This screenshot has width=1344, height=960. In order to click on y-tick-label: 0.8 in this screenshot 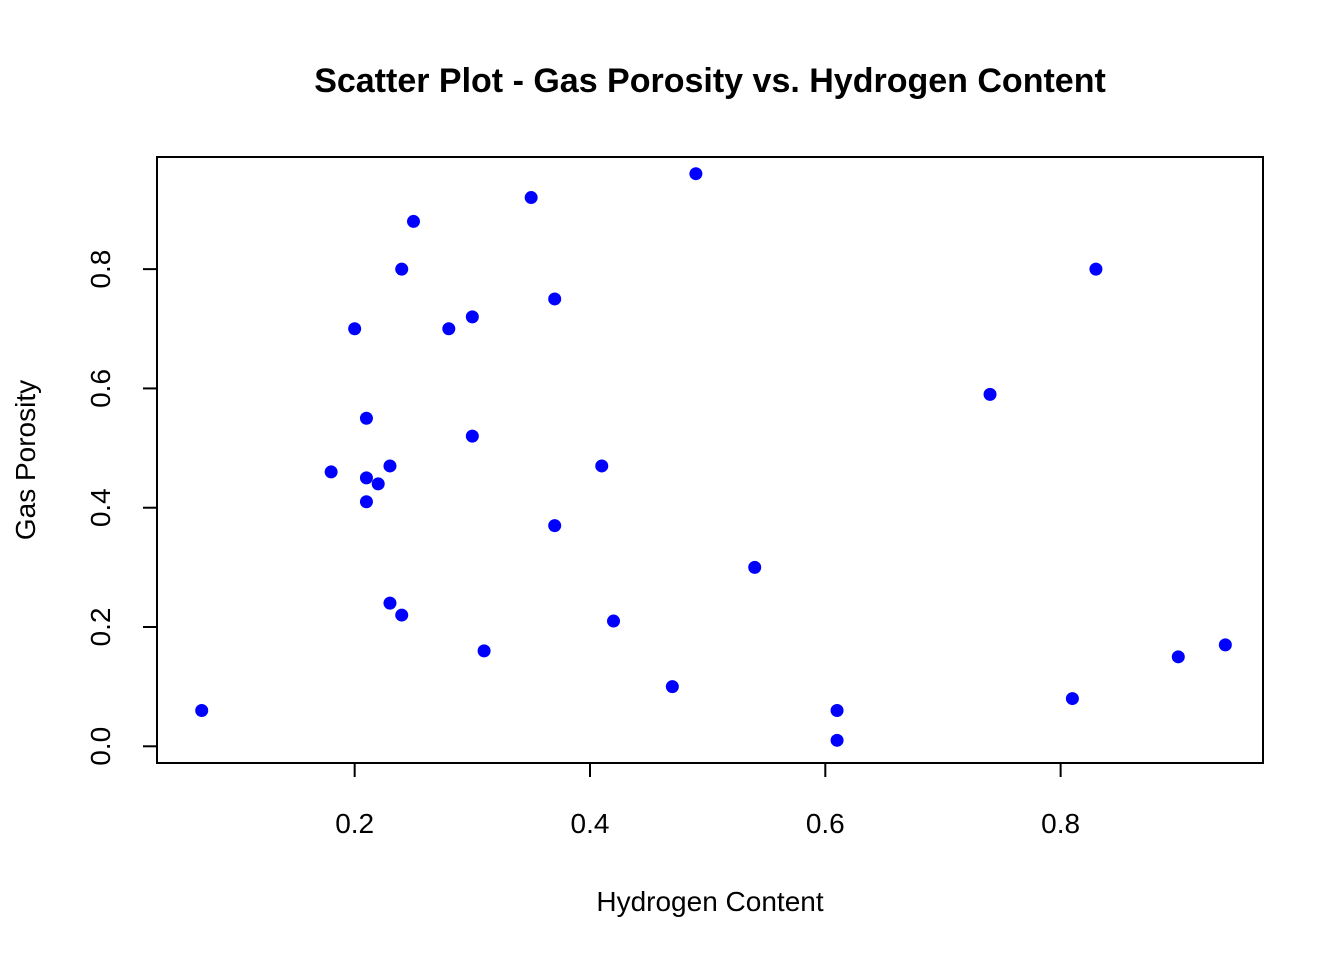, I will do `click(100, 269)`.